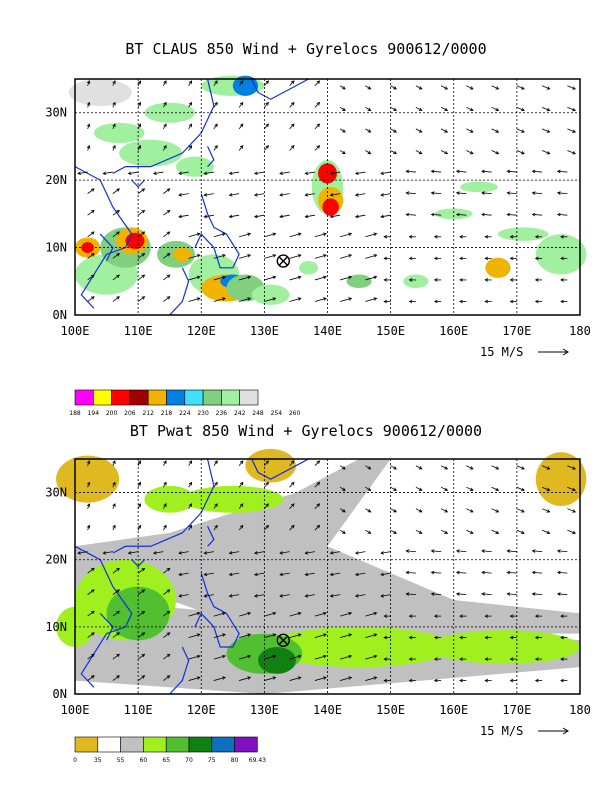  What do you see at coordinates (390, 331) in the screenshot?
I see `x-tick-label: 150E` at bounding box center [390, 331].